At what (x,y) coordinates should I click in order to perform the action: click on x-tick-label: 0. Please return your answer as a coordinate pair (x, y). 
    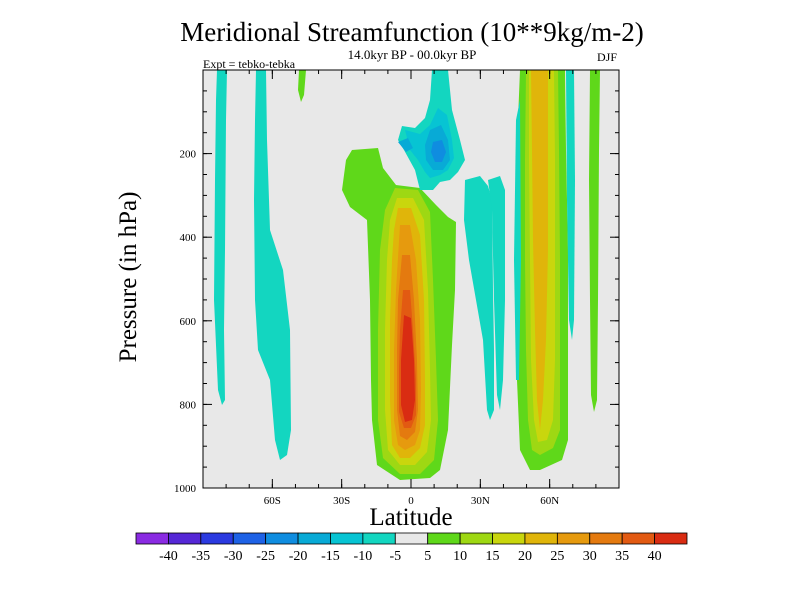
    Looking at the image, I should click on (411, 501).